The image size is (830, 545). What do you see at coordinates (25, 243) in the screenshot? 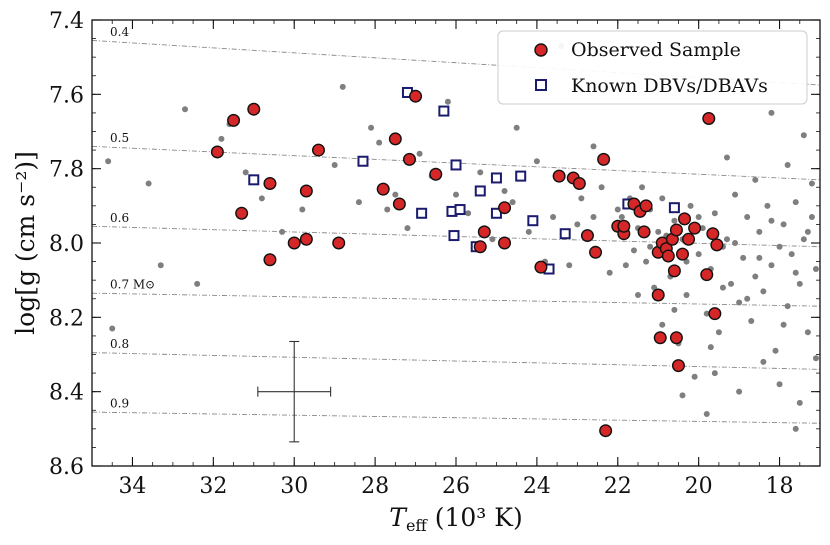
I see `y-axis-label: log[g (cm s⁻²)]` at bounding box center [25, 243].